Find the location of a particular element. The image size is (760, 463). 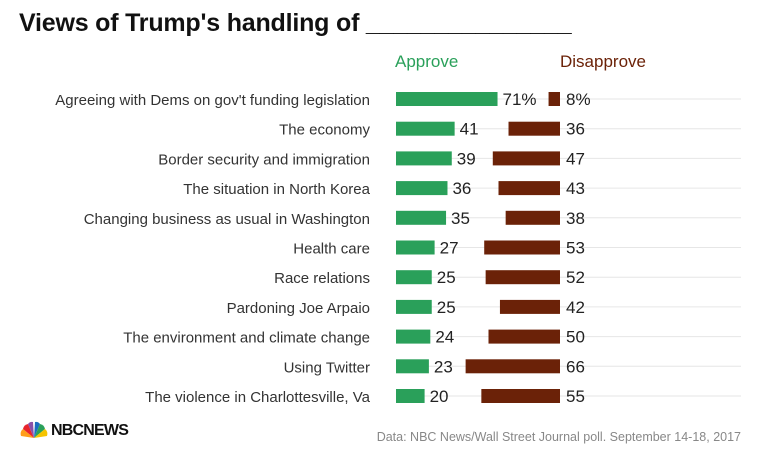

category-label: The situation in North Korea is located at coordinates (276, 189).